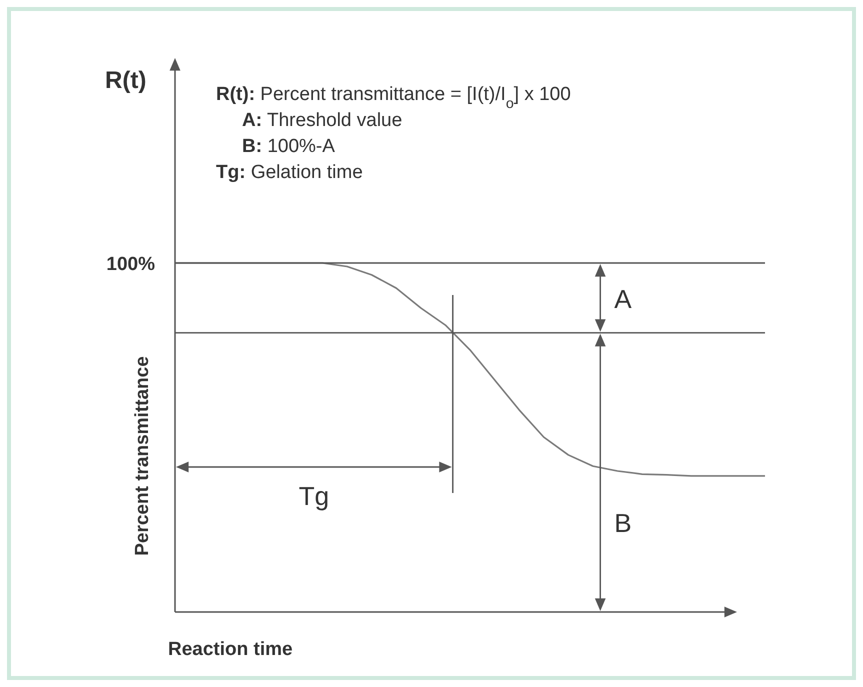 This screenshot has width=863, height=687. Describe the element at coordinates (289, 146) in the screenshot. I see `text: B: 100%-A` at that location.